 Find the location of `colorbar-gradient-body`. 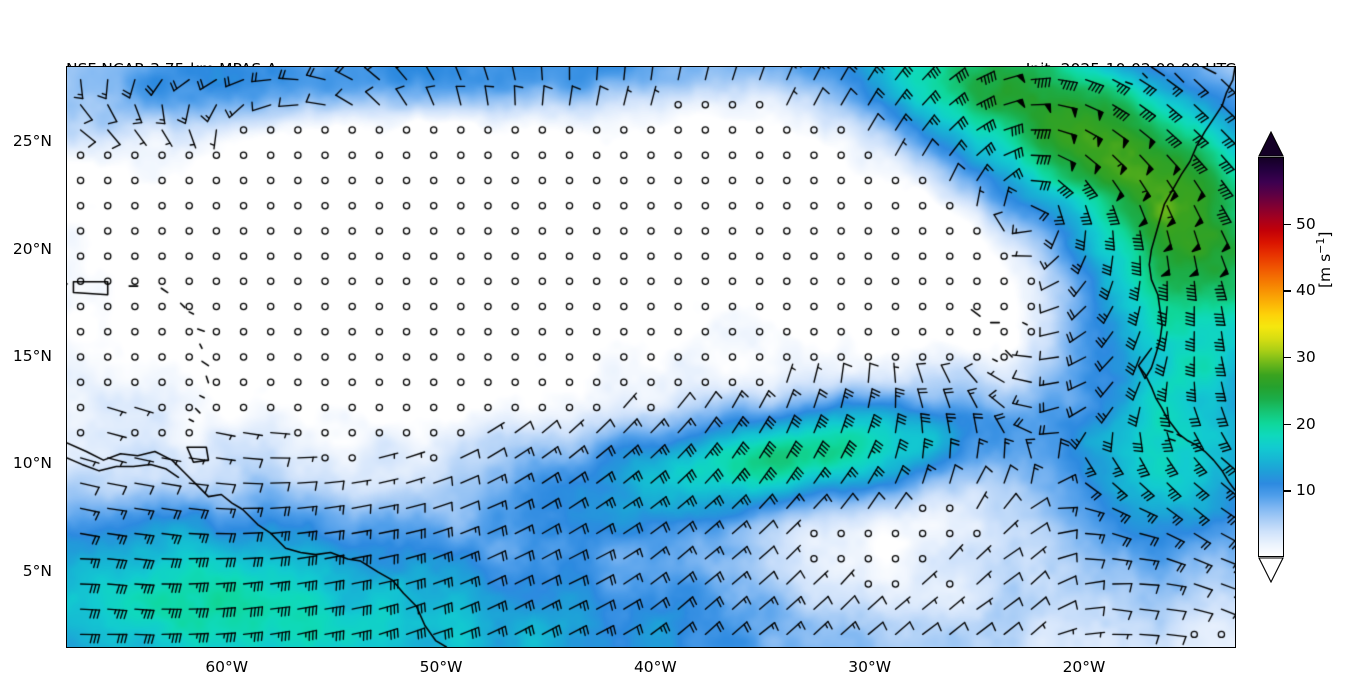

colorbar-gradient-body is located at coordinates (1271, 357).